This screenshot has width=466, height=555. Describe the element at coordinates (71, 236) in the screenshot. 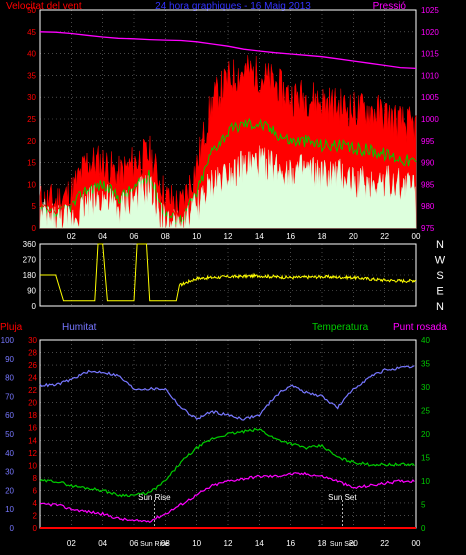

I see `wind-x-tick-label: 02` at that location.